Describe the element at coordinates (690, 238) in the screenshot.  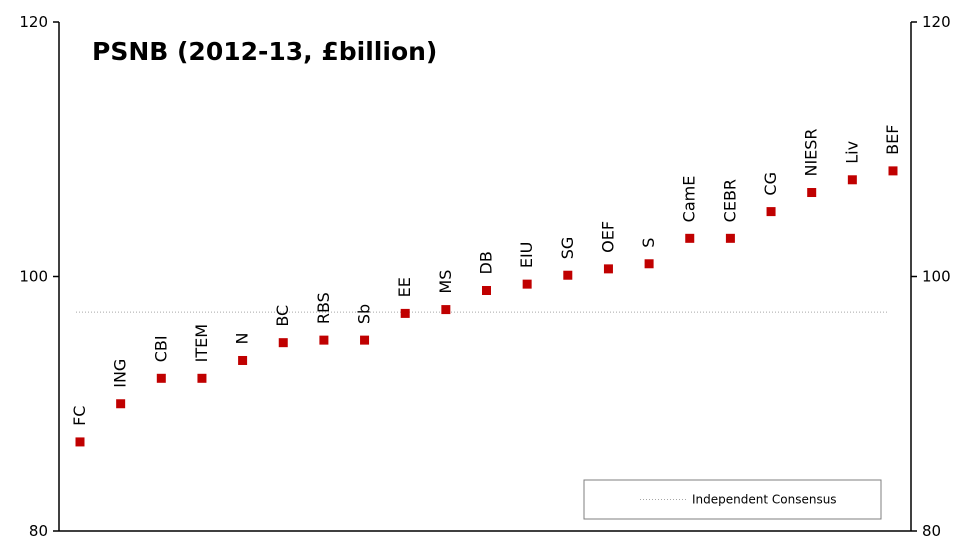
I see `data-point-came` at that location.